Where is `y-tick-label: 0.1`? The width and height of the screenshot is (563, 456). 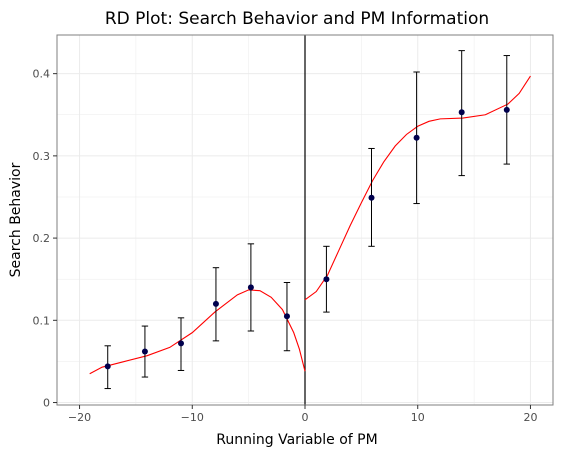 y-tick-label: 0.1 is located at coordinates (42, 320).